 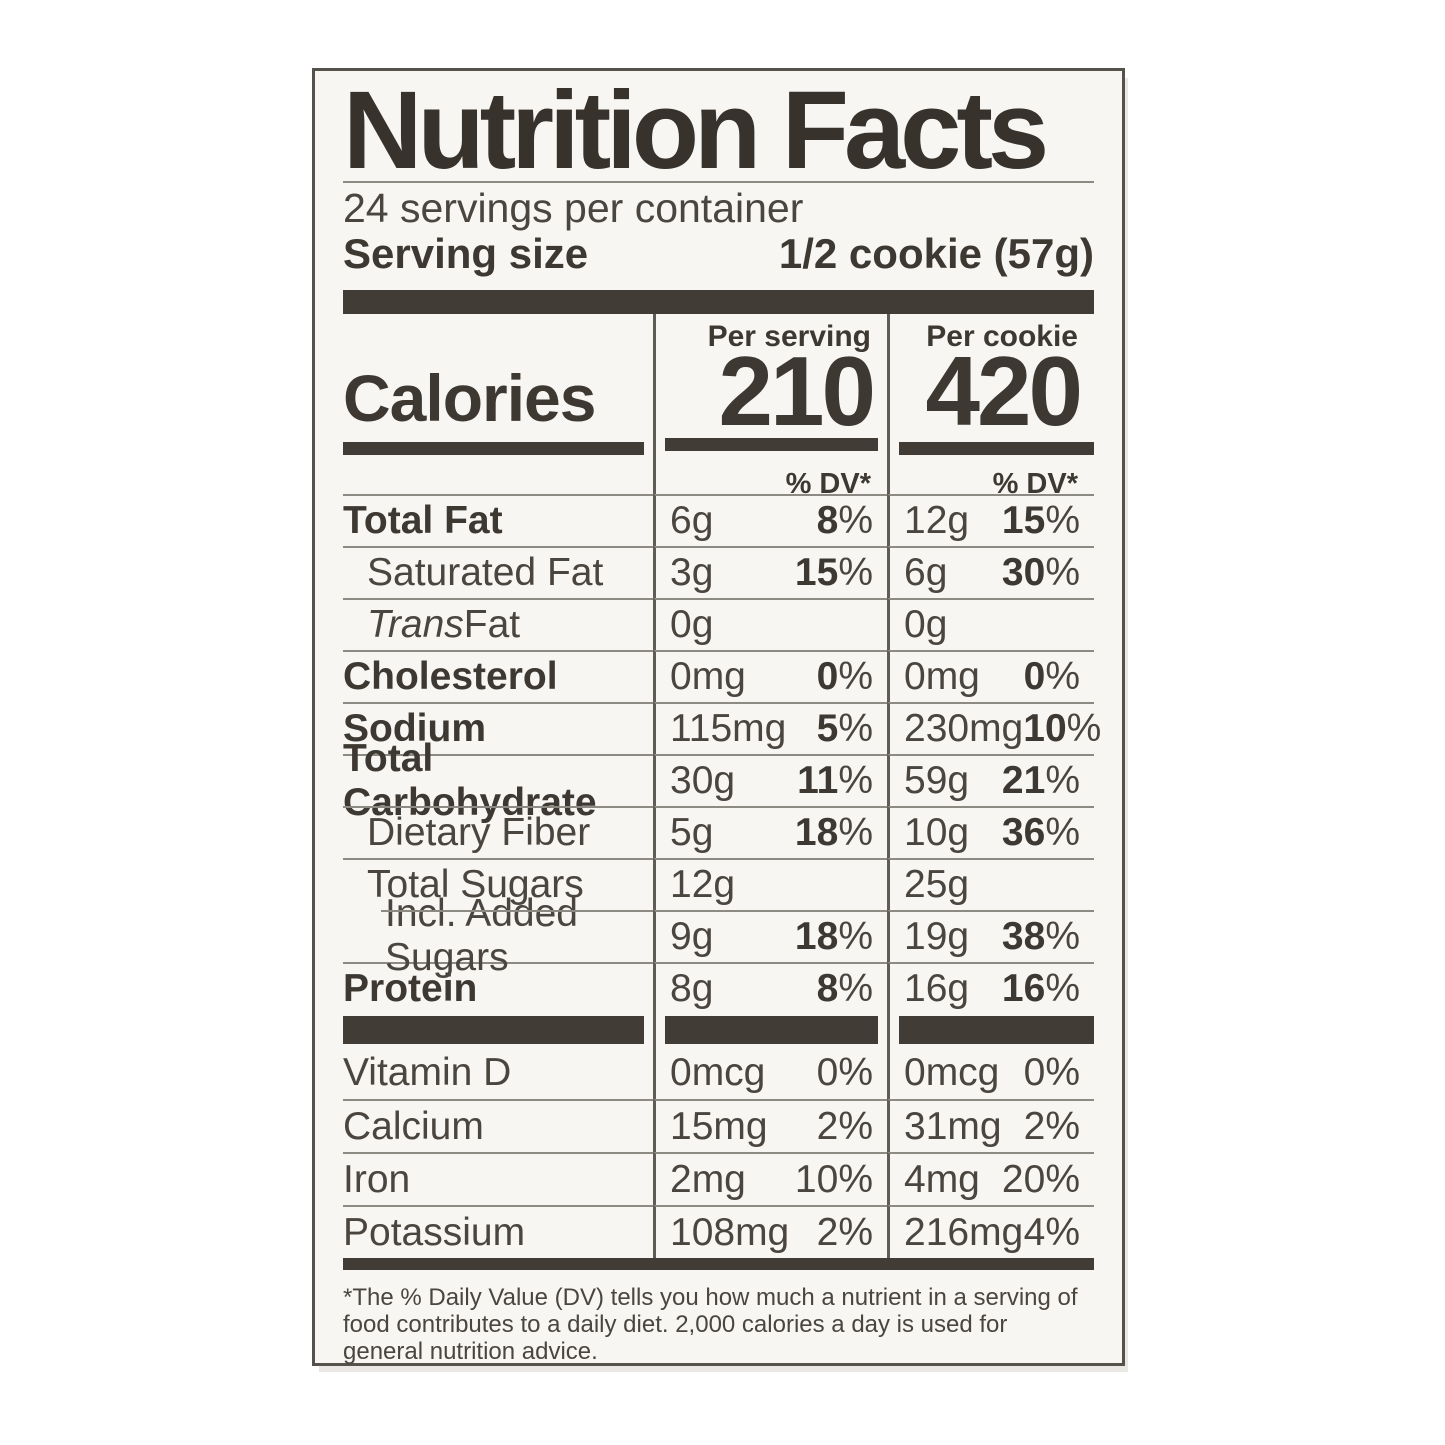 I want to click on per-serving-cell: 15mg 2%, so click(x=770, y=1126).